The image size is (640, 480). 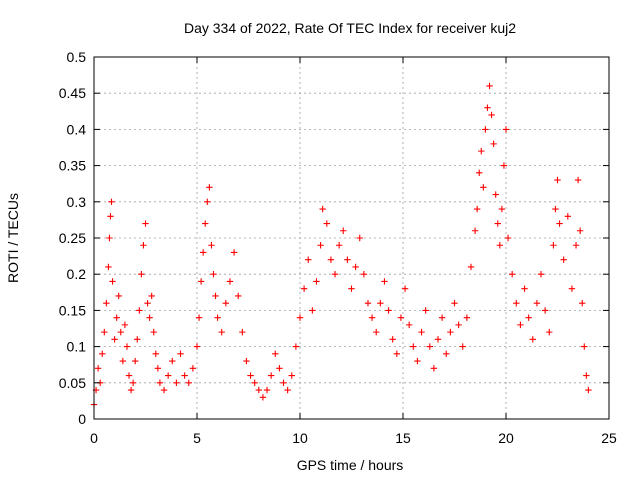 I want to click on y-tick-label: 0.2, so click(x=77, y=274).